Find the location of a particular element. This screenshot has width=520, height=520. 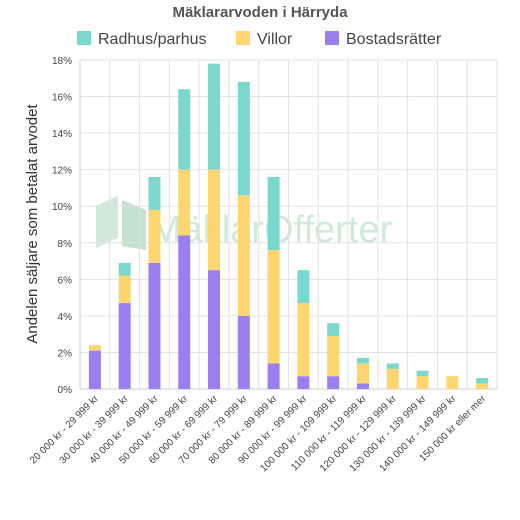

watermark-logo-icon is located at coordinates (107, 222).